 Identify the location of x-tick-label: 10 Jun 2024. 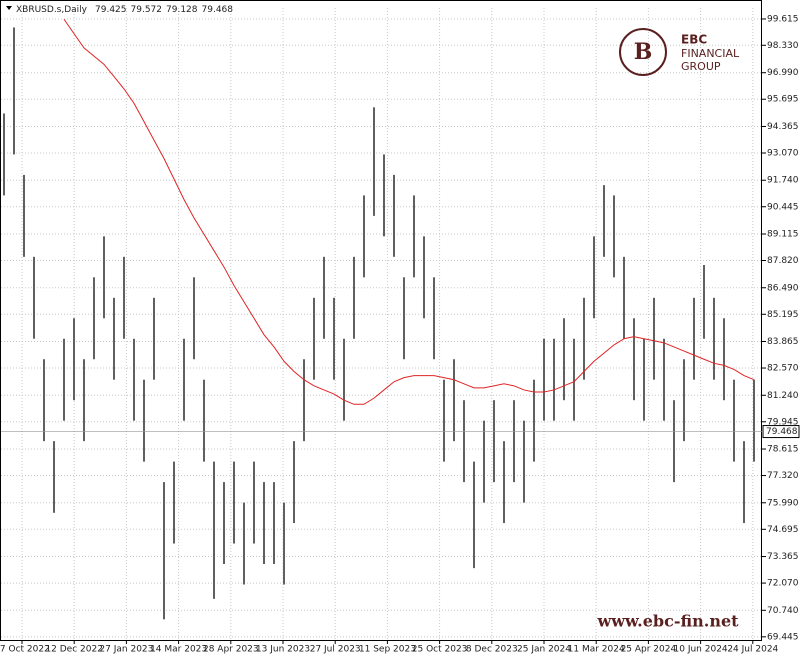
(701, 650).